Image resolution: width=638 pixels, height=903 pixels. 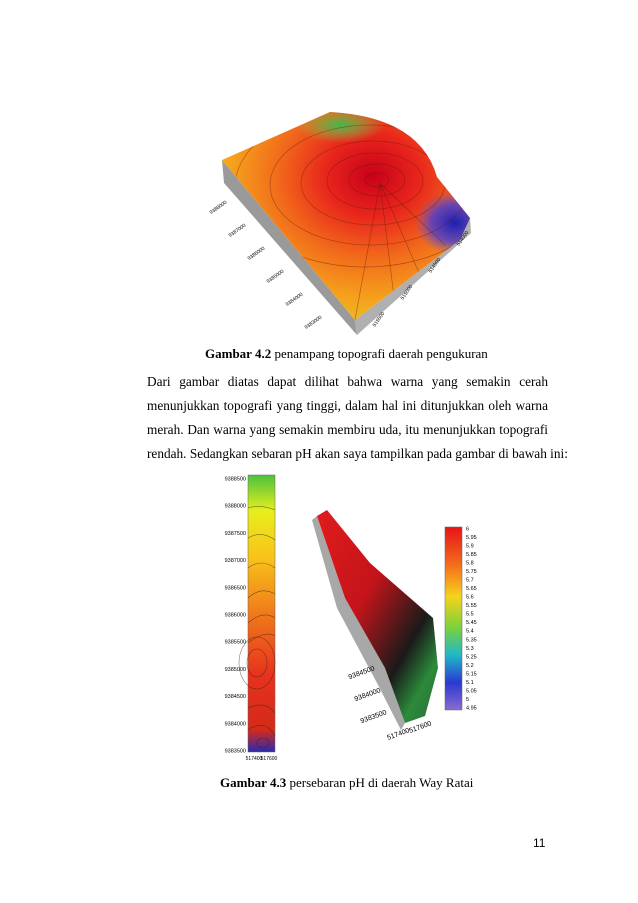 What do you see at coordinates (453, 618) in the screenshot?
I see `color-scale` at bounding box center [453, 618].